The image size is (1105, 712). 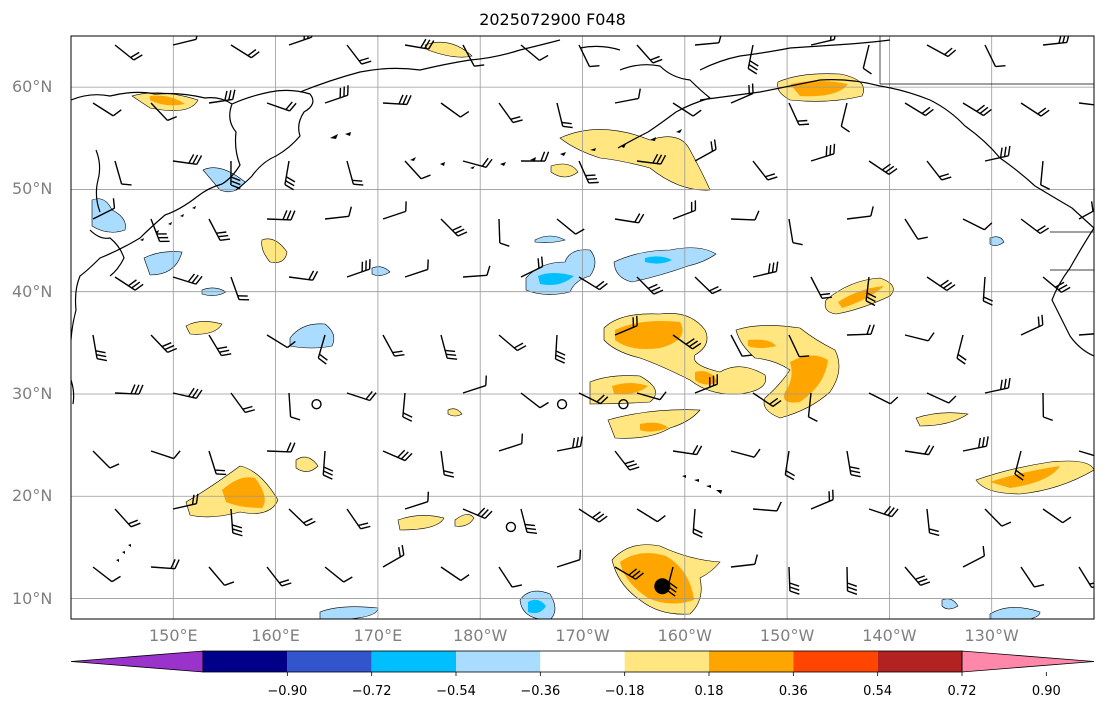 I want to click on coastline-kamchatka, so click(x=272, y=140).